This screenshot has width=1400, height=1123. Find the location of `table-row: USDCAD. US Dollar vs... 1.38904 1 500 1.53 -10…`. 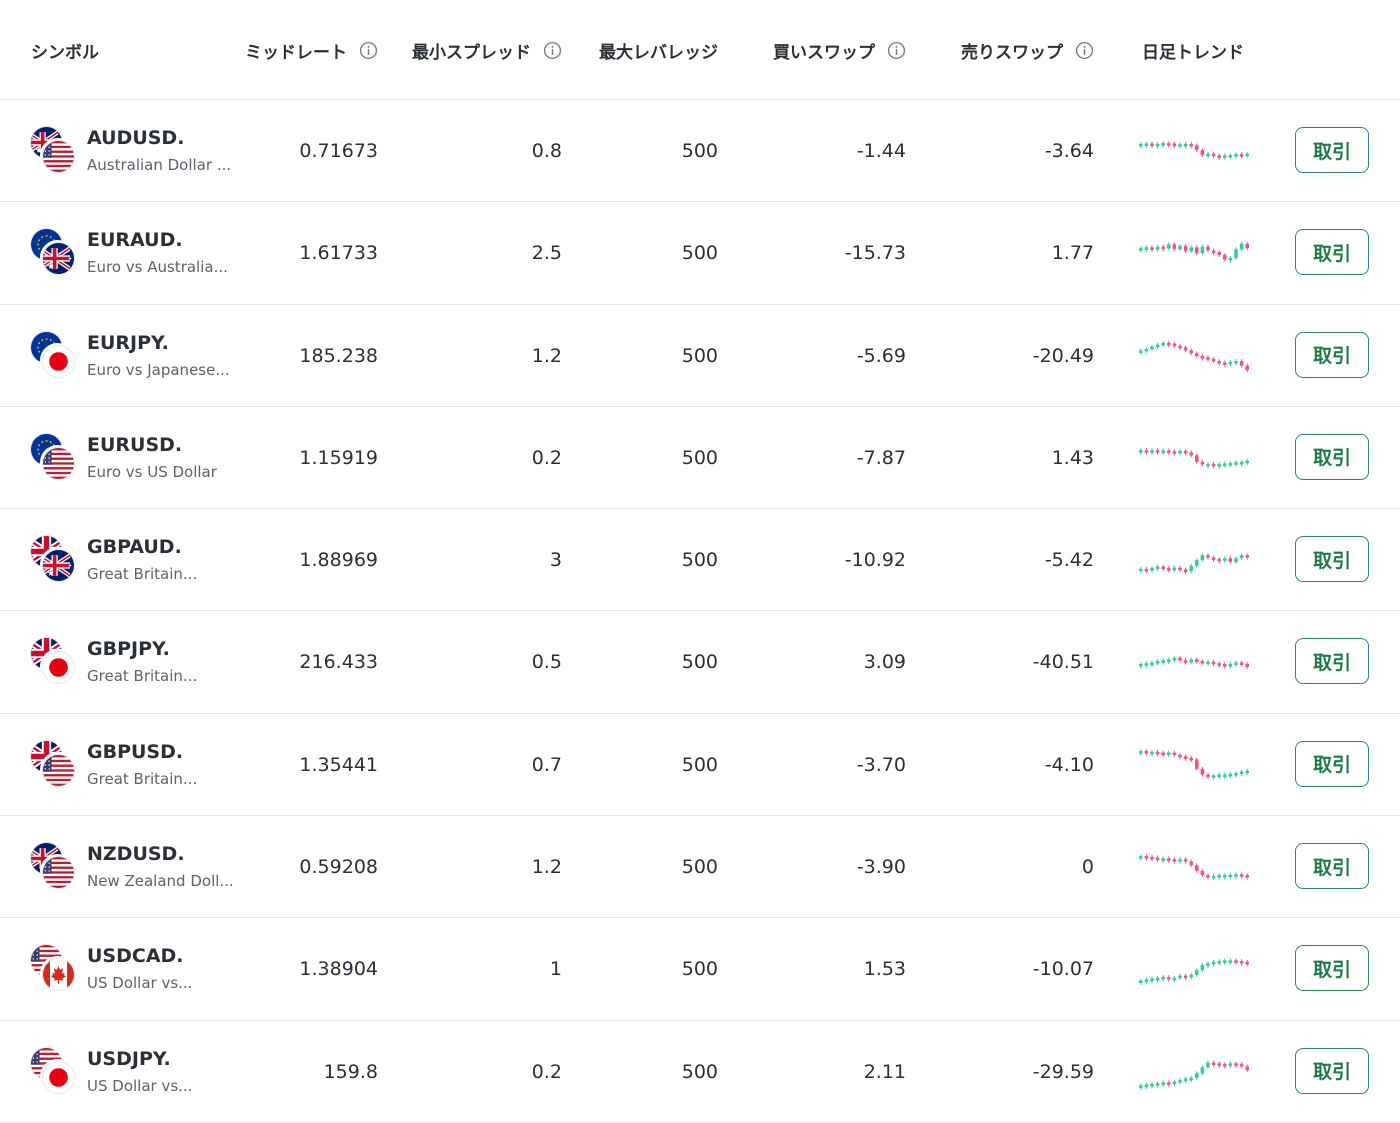

table-row: USDCAD. US Dollar vs... 1.38904 1 500 1.53 -10… is located at coordinates (700, 969).